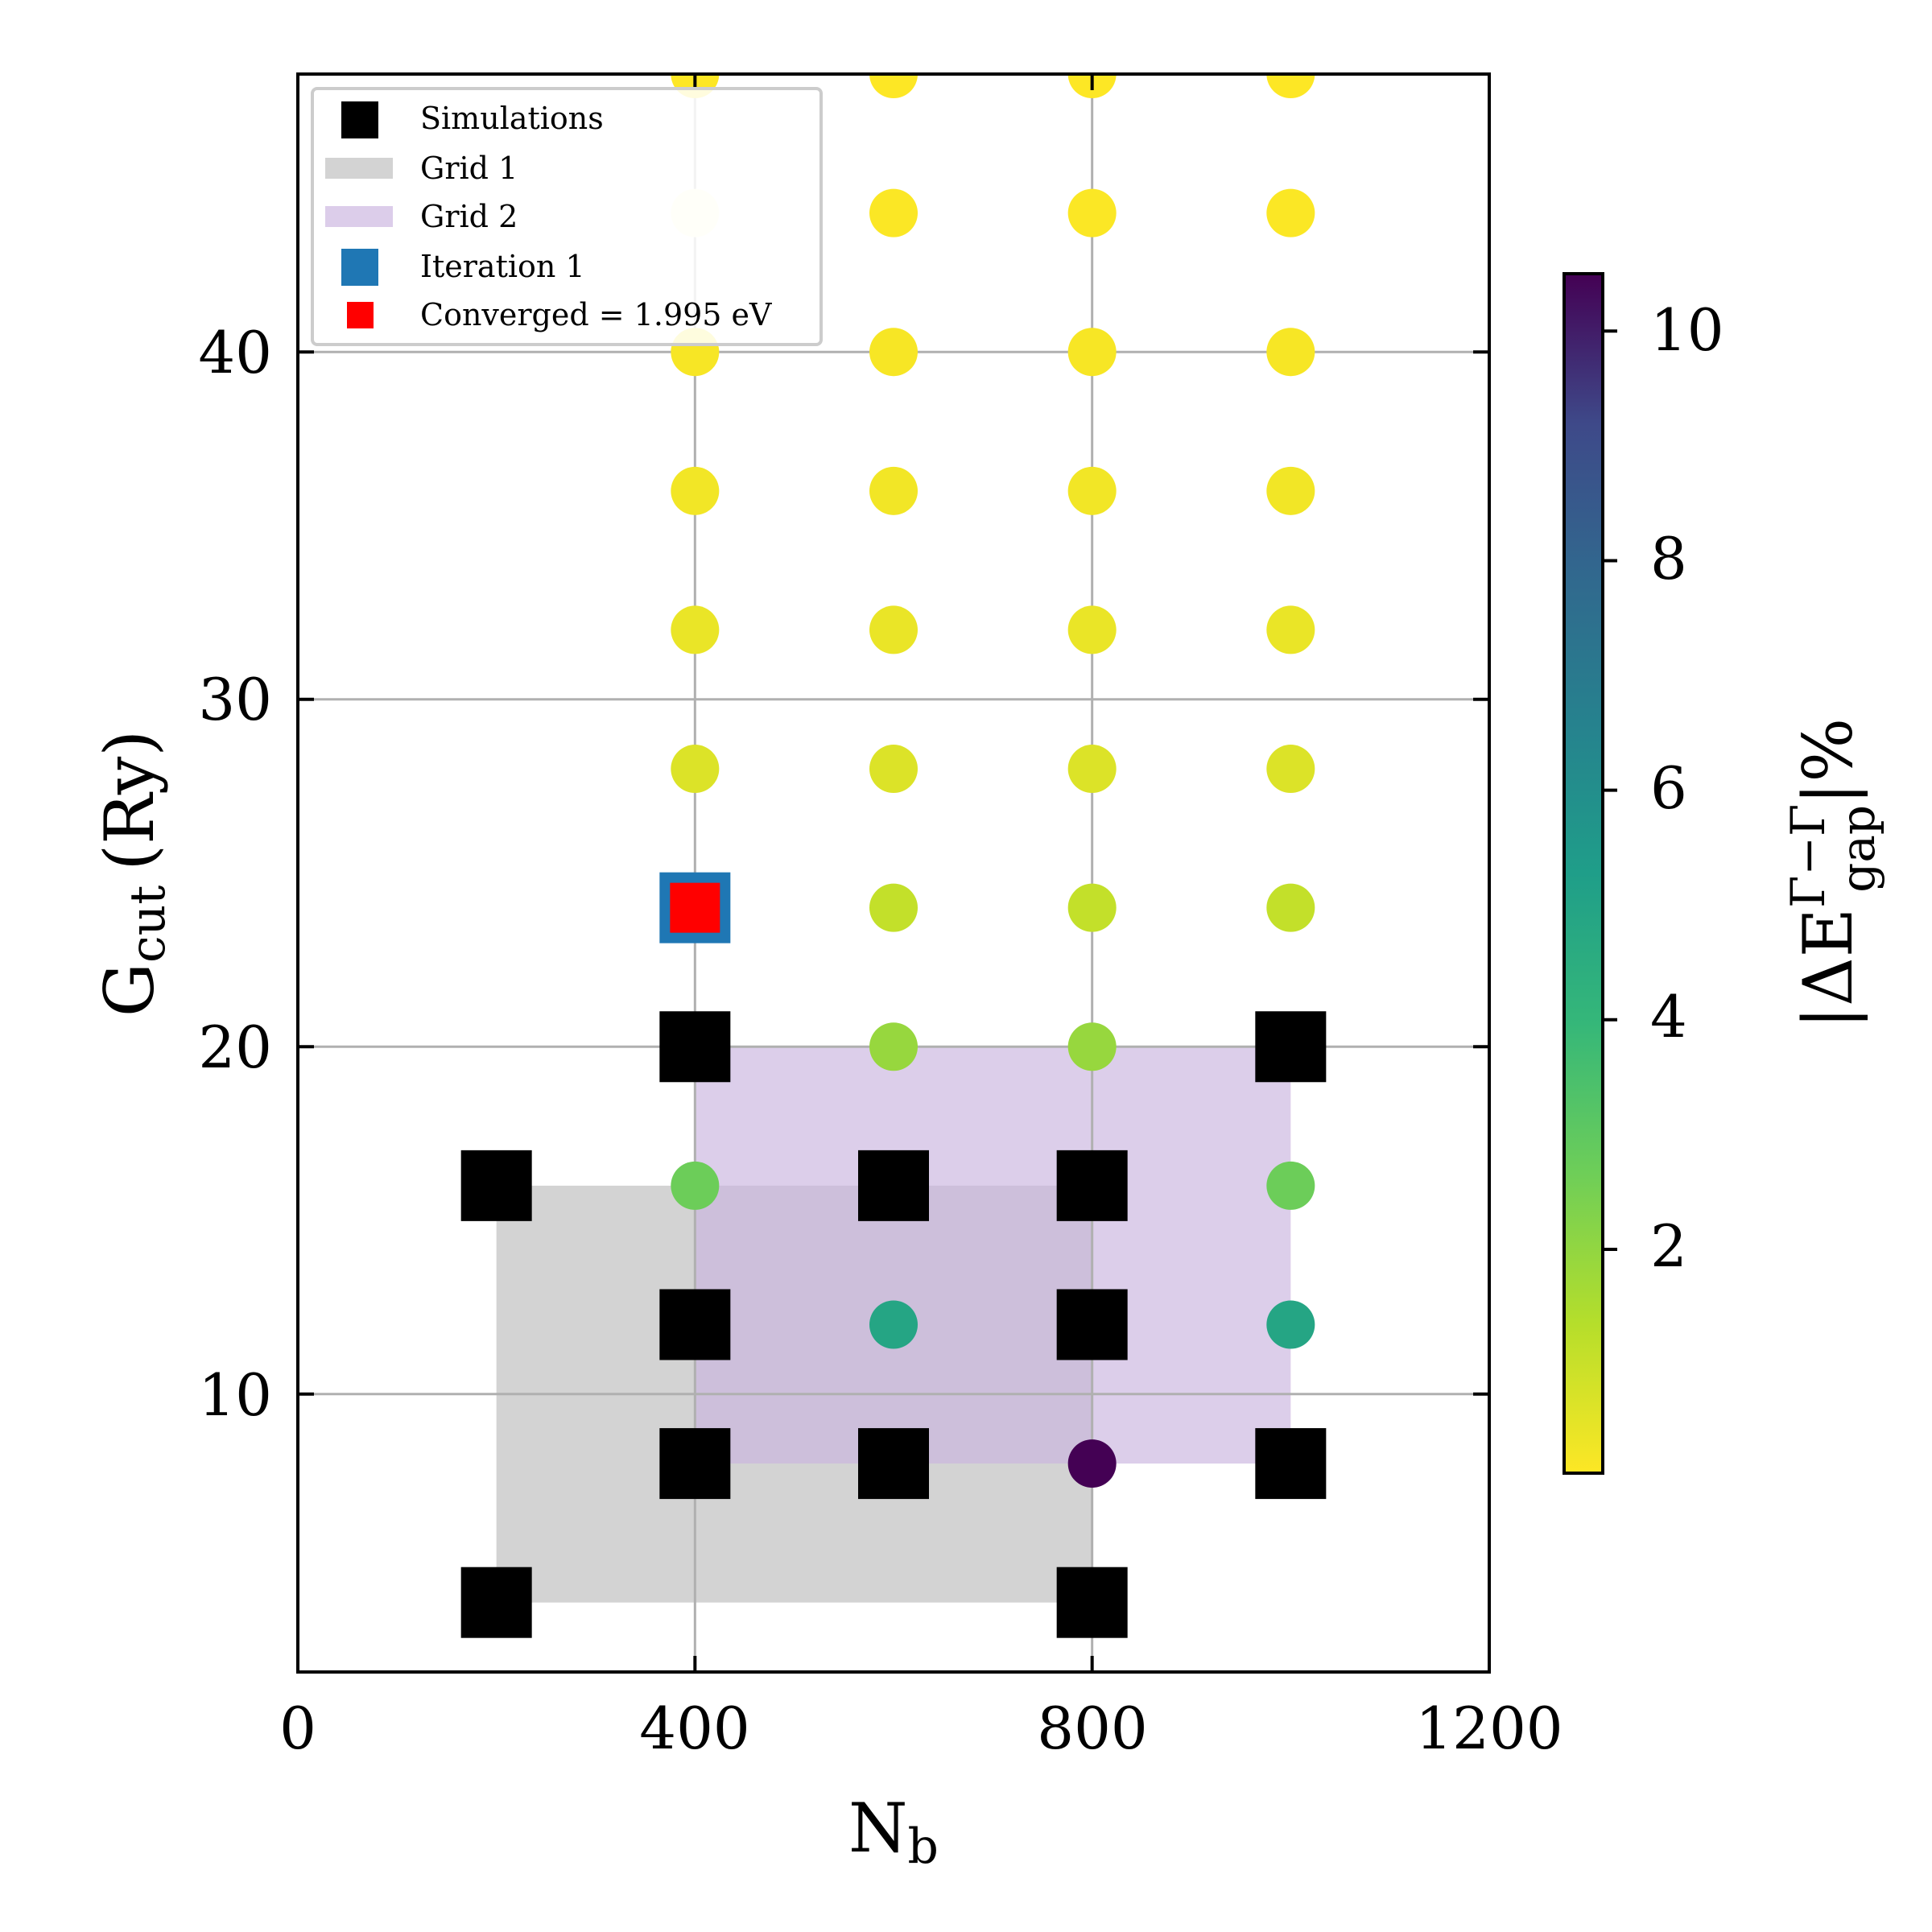 This screenshot has width=1932, height=1932. Describe the element at coordinates (469, 216) in the screenshot. I see `legend-label-grid2: Grid 2` at that location.